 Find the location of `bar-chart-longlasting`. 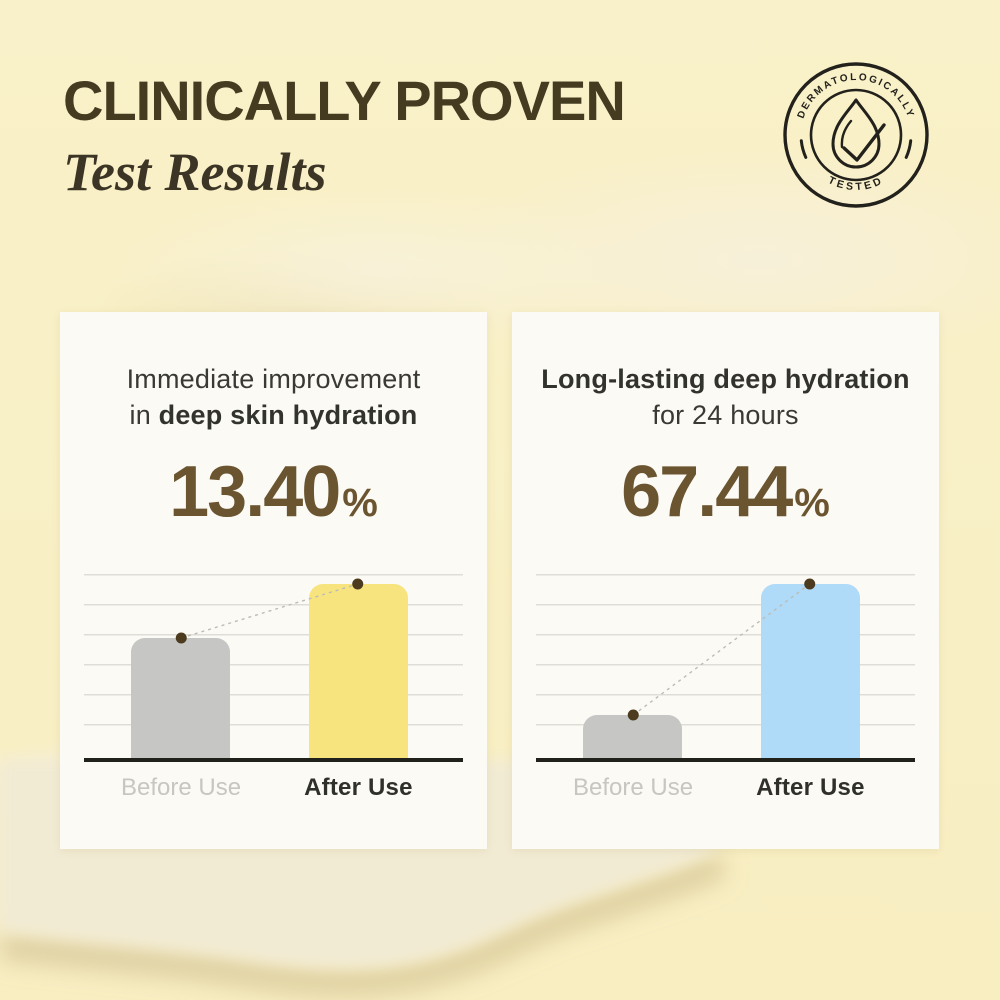

bar-chart-longlasting is located at coordinates (725, 667).